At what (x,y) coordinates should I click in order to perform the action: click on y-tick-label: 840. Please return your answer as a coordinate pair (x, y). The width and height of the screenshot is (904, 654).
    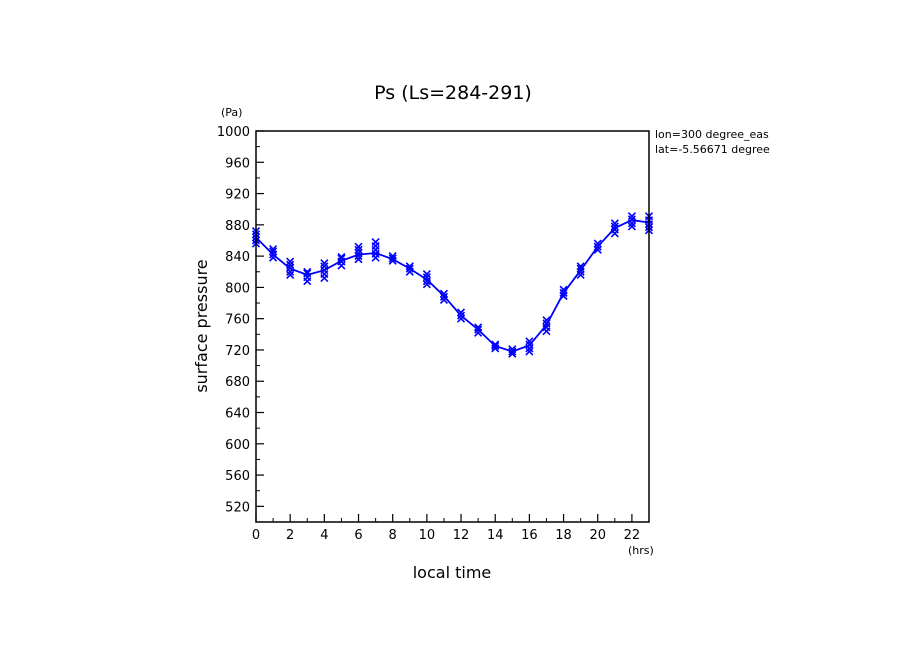
    Looking at the image, I should click on (237, 257).